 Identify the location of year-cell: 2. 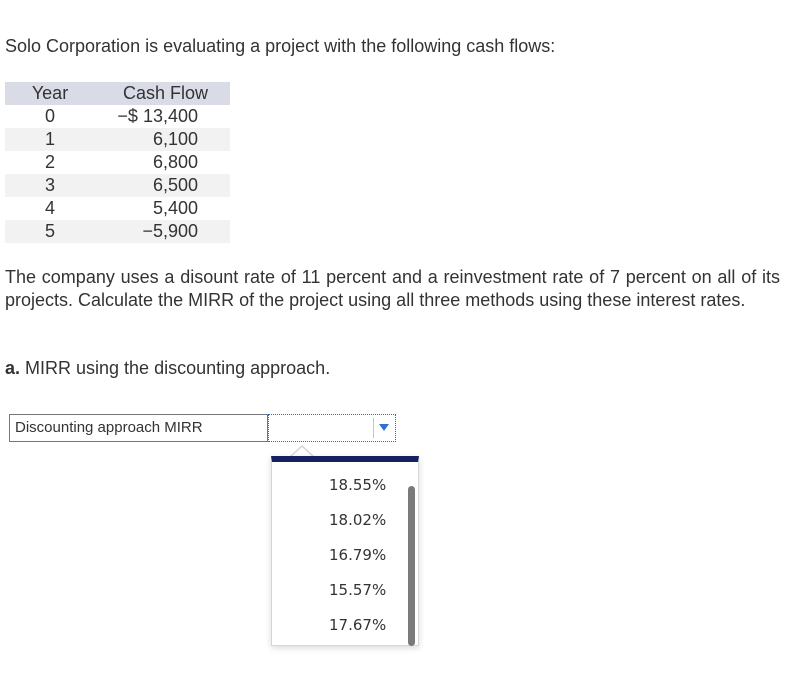
(49, 162).